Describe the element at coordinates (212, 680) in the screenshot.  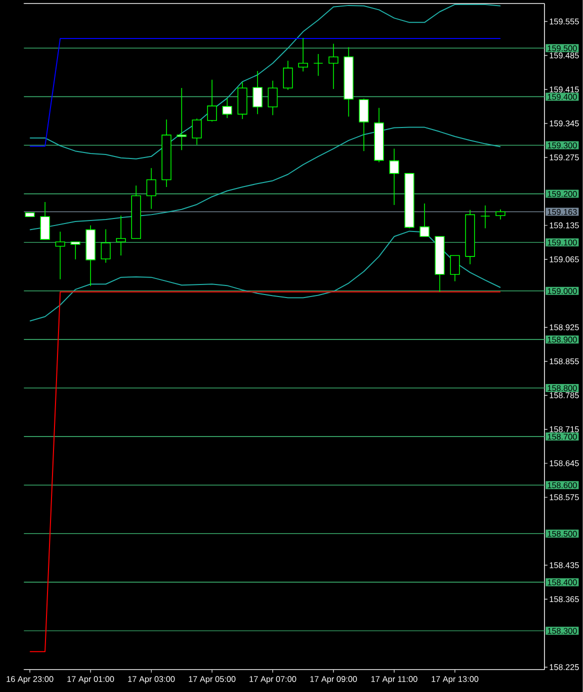
I see `x-tick-label: 17 Apr 05:00` at that location.